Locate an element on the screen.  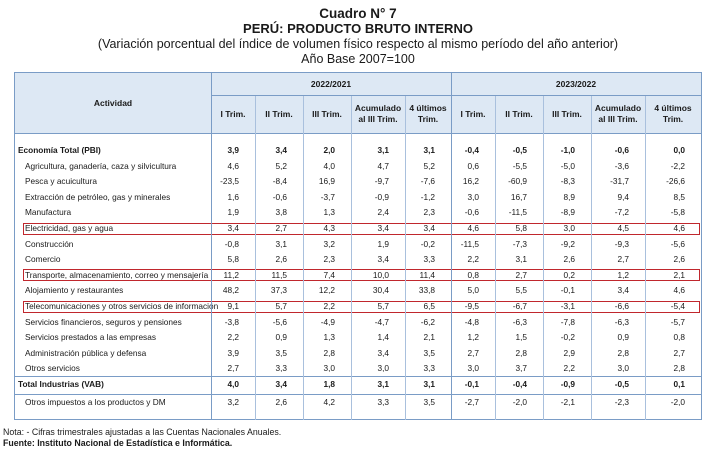
table-cell: -4,9 is located at coordinates (327, 321).